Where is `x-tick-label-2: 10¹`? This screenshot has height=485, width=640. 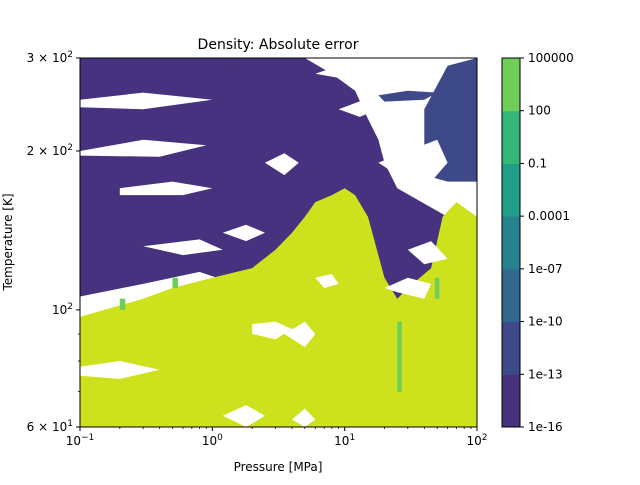 x-tick-label-2: 10¹ is located at coordinates (344, 440).